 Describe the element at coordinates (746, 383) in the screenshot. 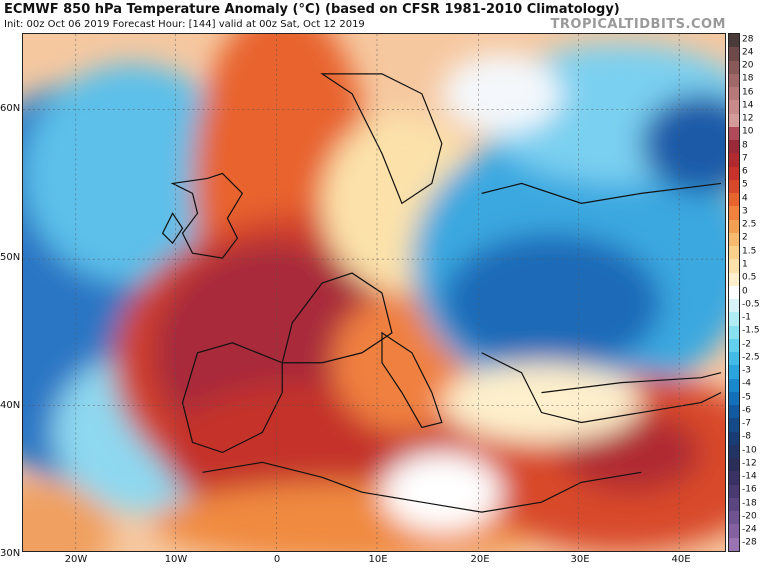

I see `colorbar-label: -4` at that location.